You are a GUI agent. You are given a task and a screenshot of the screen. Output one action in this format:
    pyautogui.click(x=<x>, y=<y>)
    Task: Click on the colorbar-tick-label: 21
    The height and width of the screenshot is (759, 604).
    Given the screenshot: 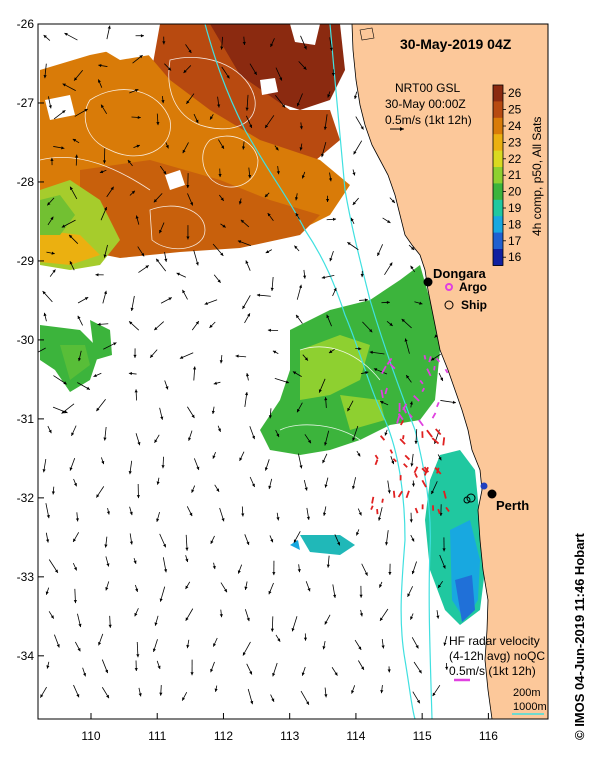 What is the action you would take?
    pyautogui.click(x=515, y=175)
    